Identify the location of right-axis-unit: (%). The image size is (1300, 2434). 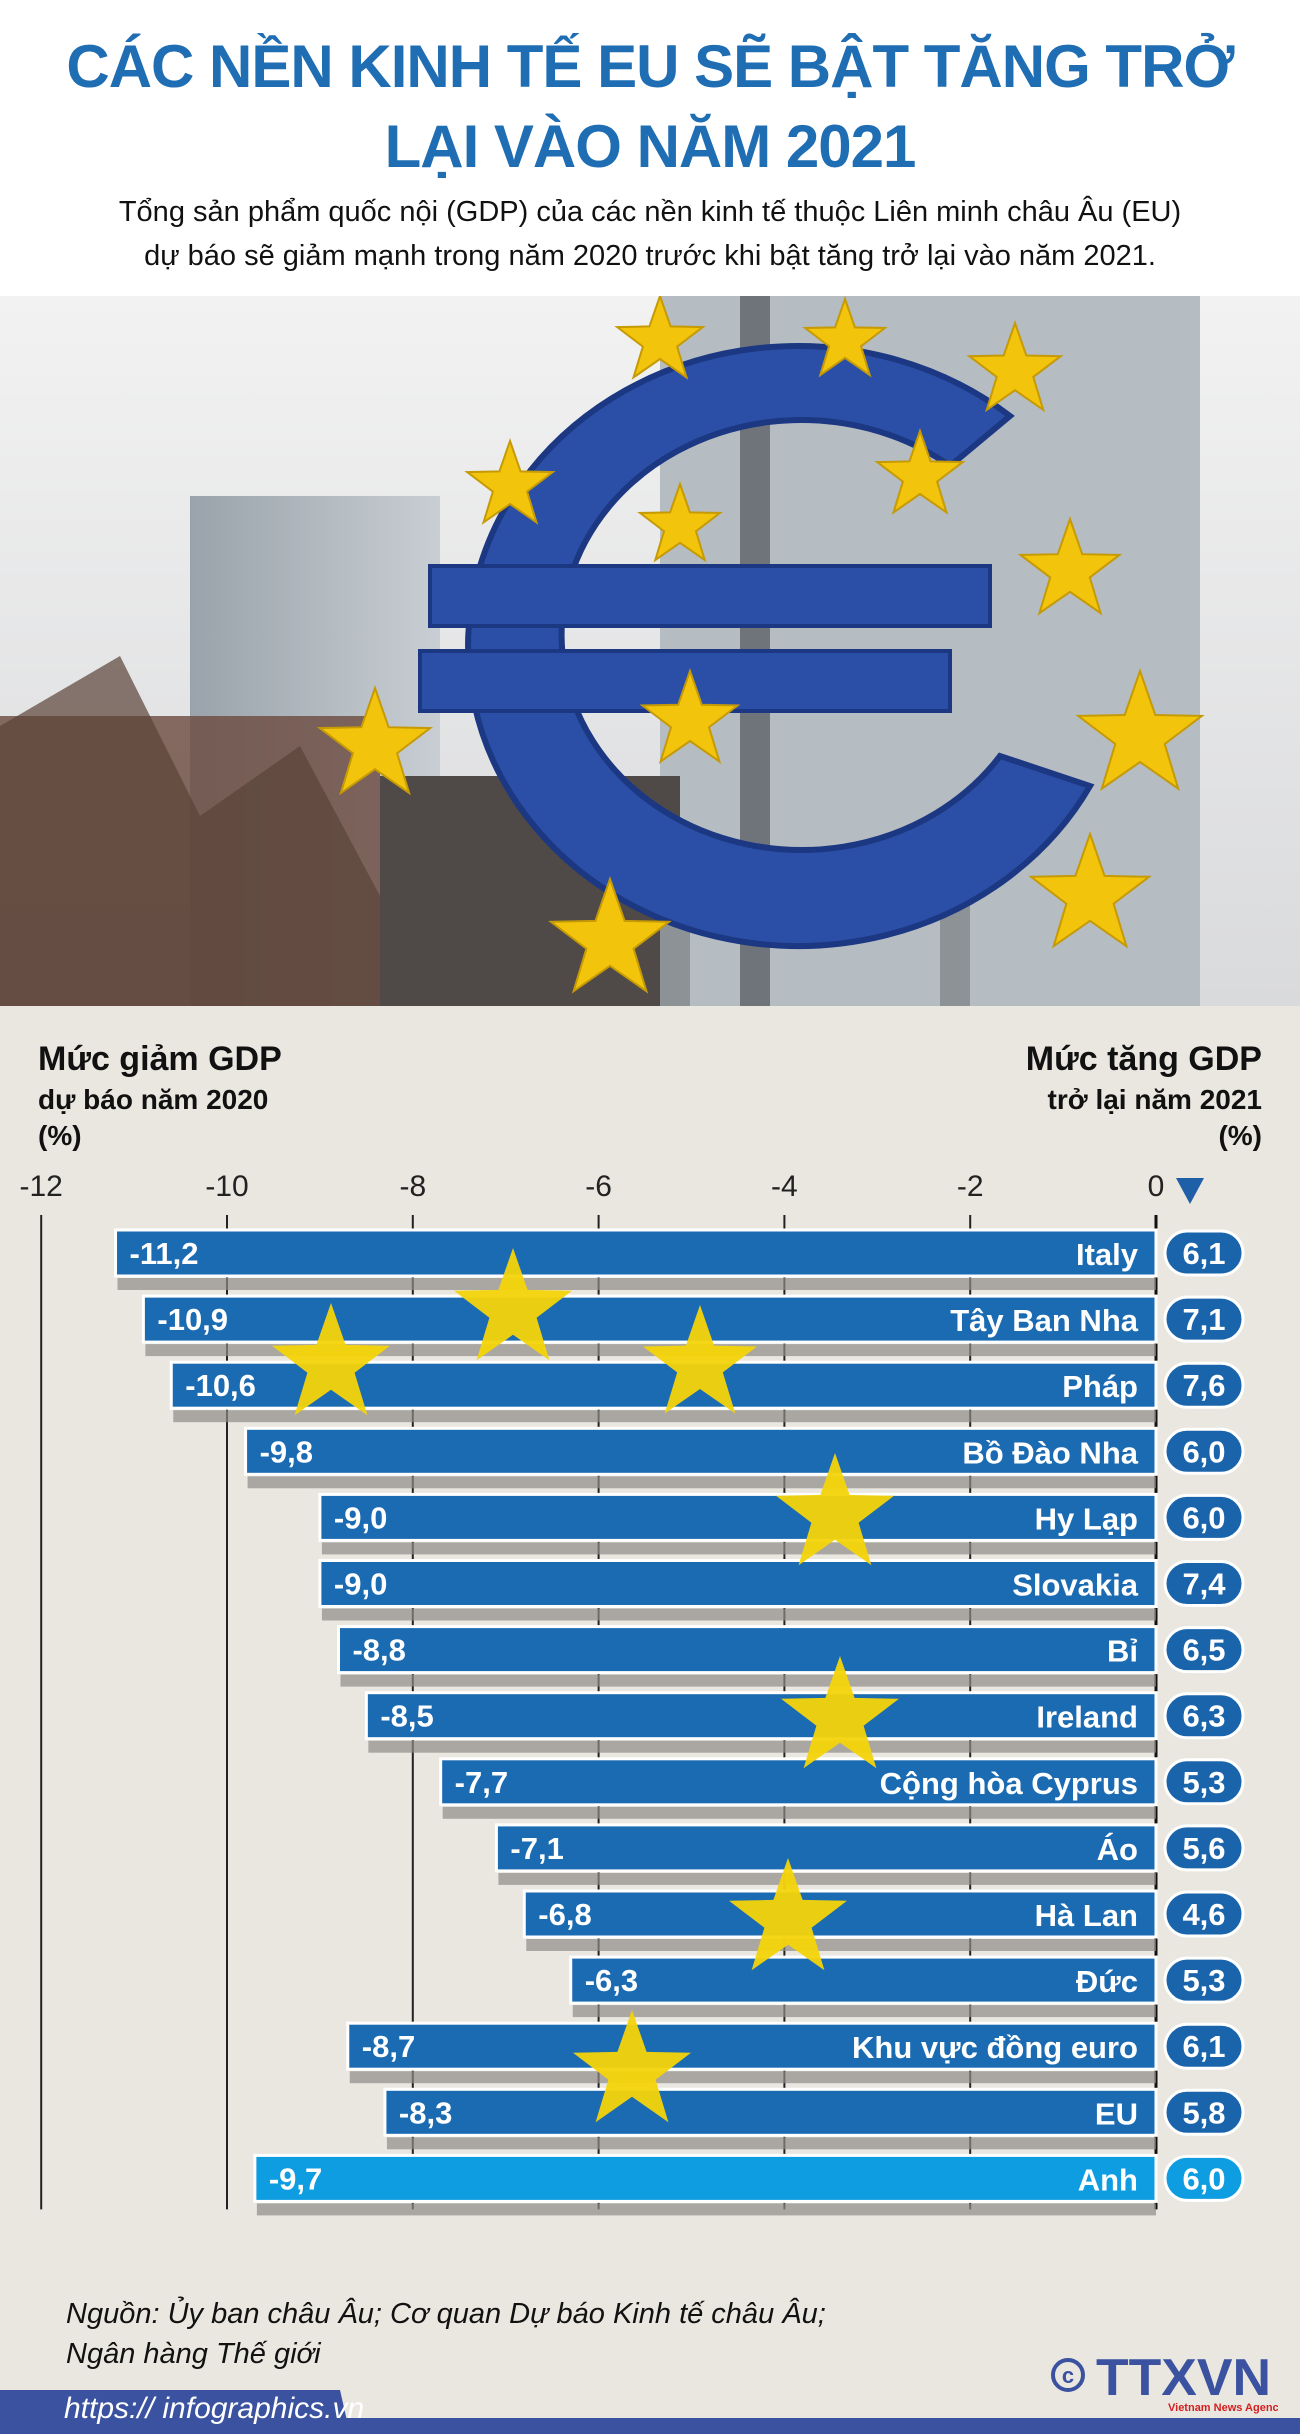
(1240, 1135).